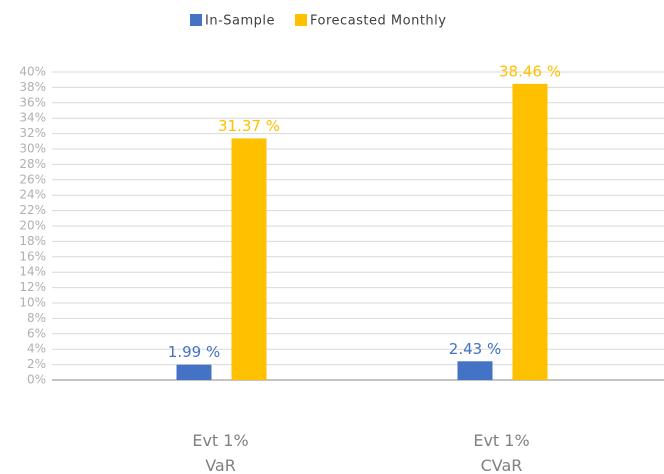 Image resolution: width=664 pixels, height=474 pixels. What do you see at coordinates (32, 256) in the screenshot?
I see `y-tick-label: 16%` at bounding box center [32, 256].